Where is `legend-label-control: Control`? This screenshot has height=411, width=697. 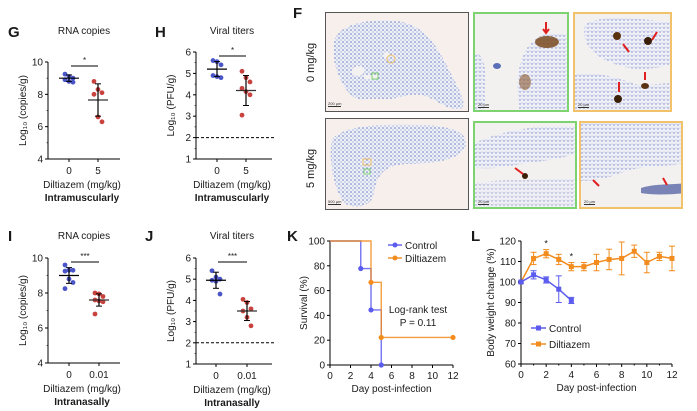
legend-label-control: Control is located at coordinates (565, 329).